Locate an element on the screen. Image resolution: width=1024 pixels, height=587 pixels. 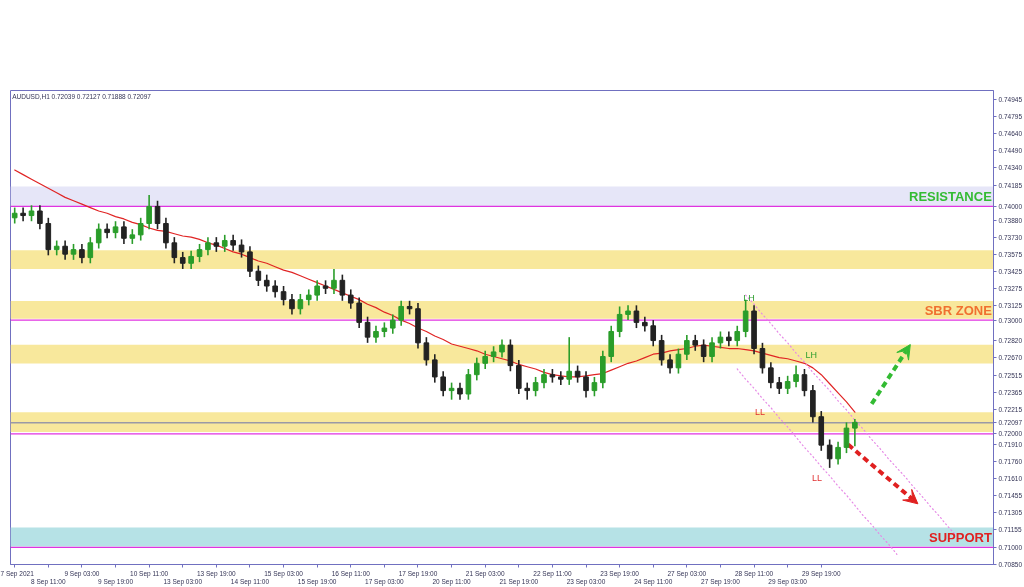
ref-line-label: SBR ZONE is located at coordinates (958, 311).